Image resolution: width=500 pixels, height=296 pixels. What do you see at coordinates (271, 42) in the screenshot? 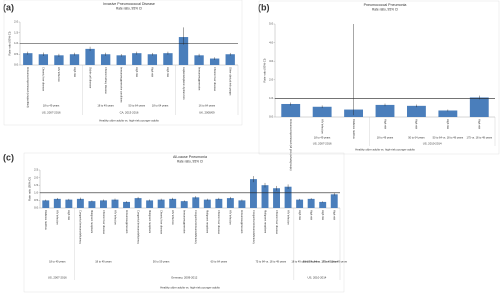
I see `y-tick-label: 4.0` at bounding box center [271, 42].